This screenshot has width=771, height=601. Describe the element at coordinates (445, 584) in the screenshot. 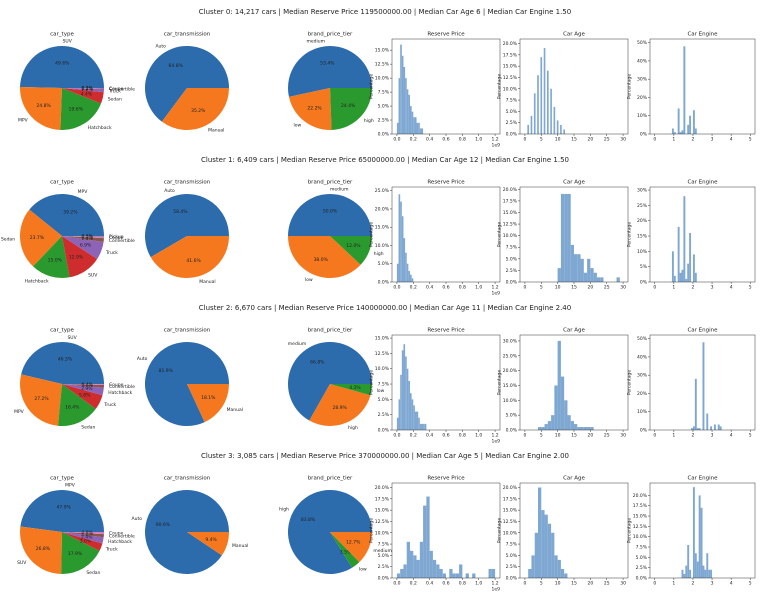

I see `x-tick-label: 0.6` at that location.